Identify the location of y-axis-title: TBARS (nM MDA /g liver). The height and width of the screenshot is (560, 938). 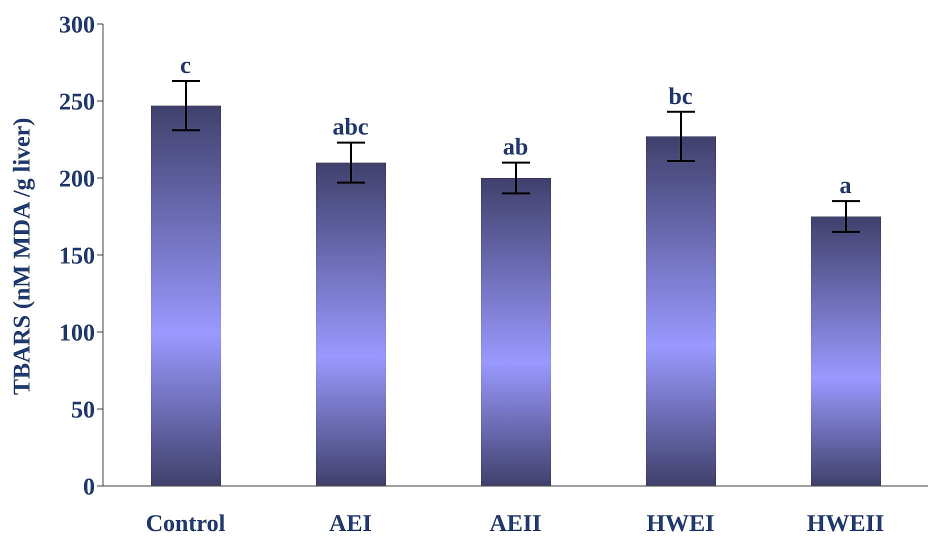
(23, 256).